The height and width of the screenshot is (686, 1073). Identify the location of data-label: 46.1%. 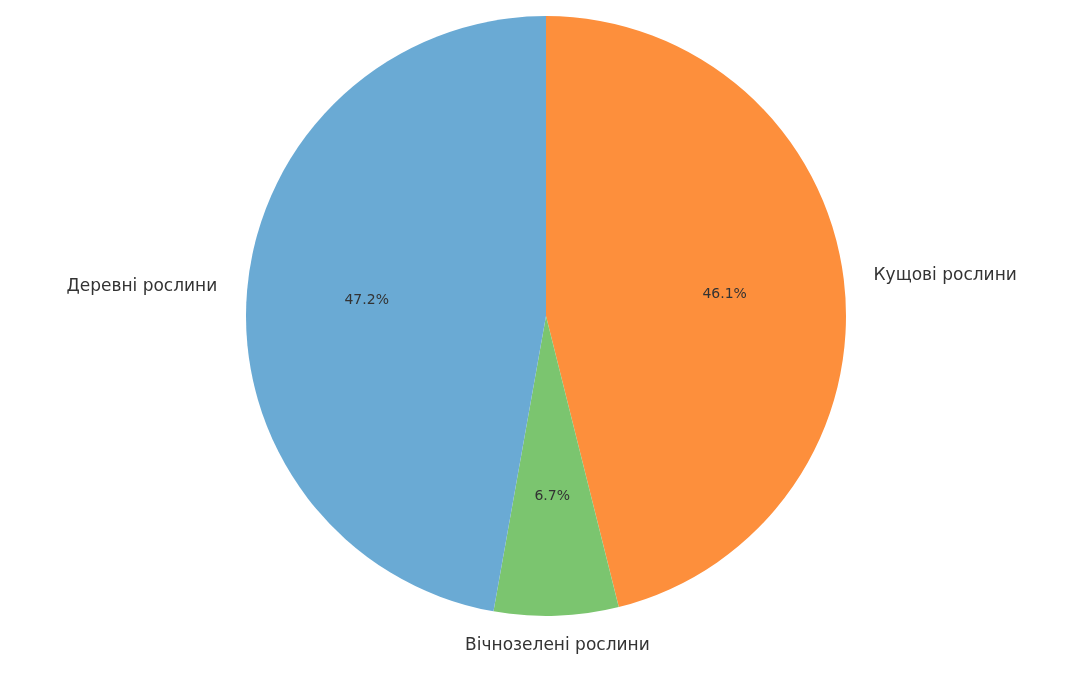
(724, 292).